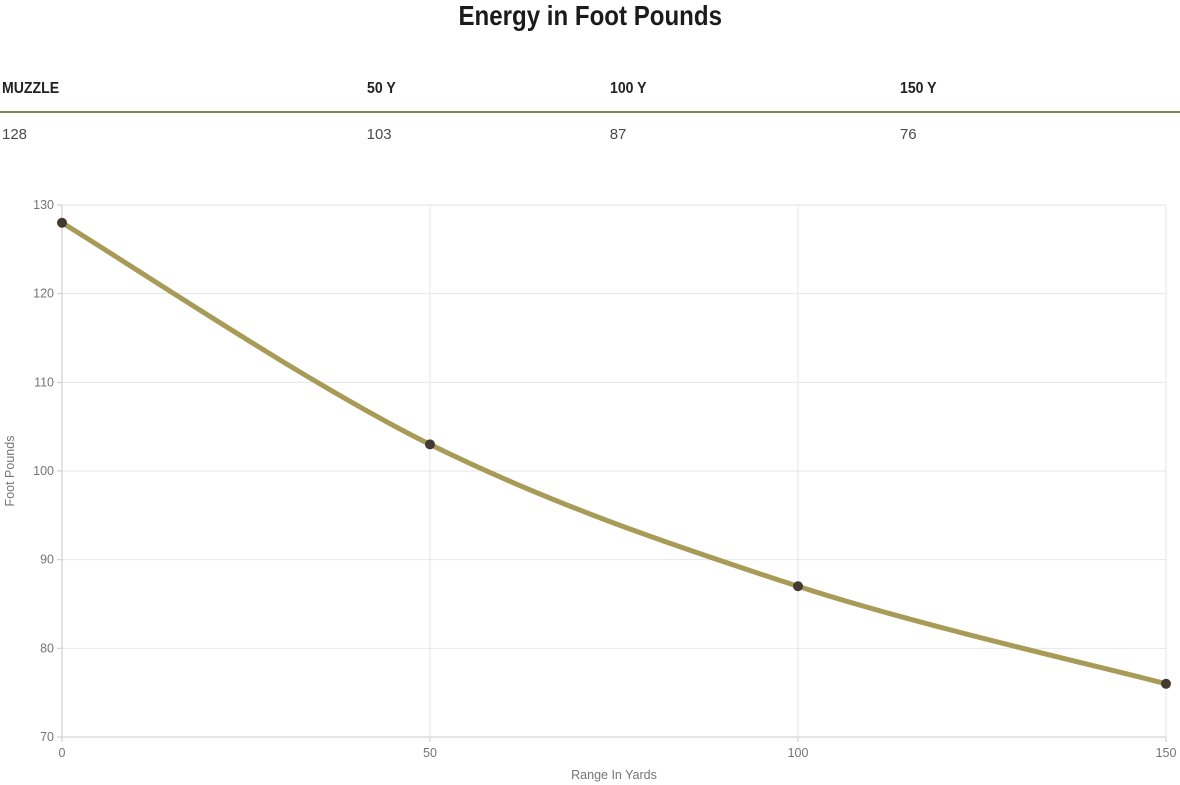 This screenshot has height=785, width=1180. What do you see at coordinates (15, 134) in the screenshot?
I see `value-muzzle: 128` at bounding box center [15, 134].